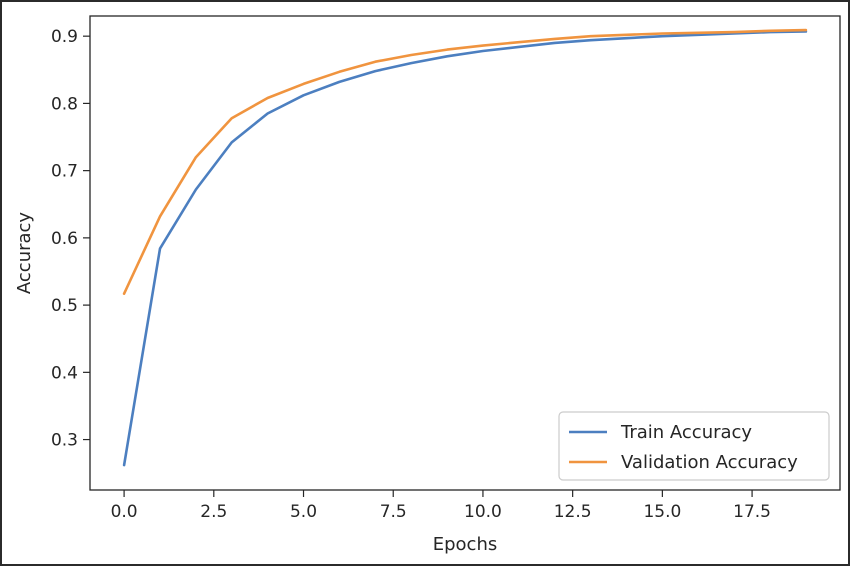 The height and width of the screenshot is (566, 850). What do you see at coordinates (64, 104) in the screenshot?
I see `y-tick-label: 0.8` at bounding box center [64, 104].